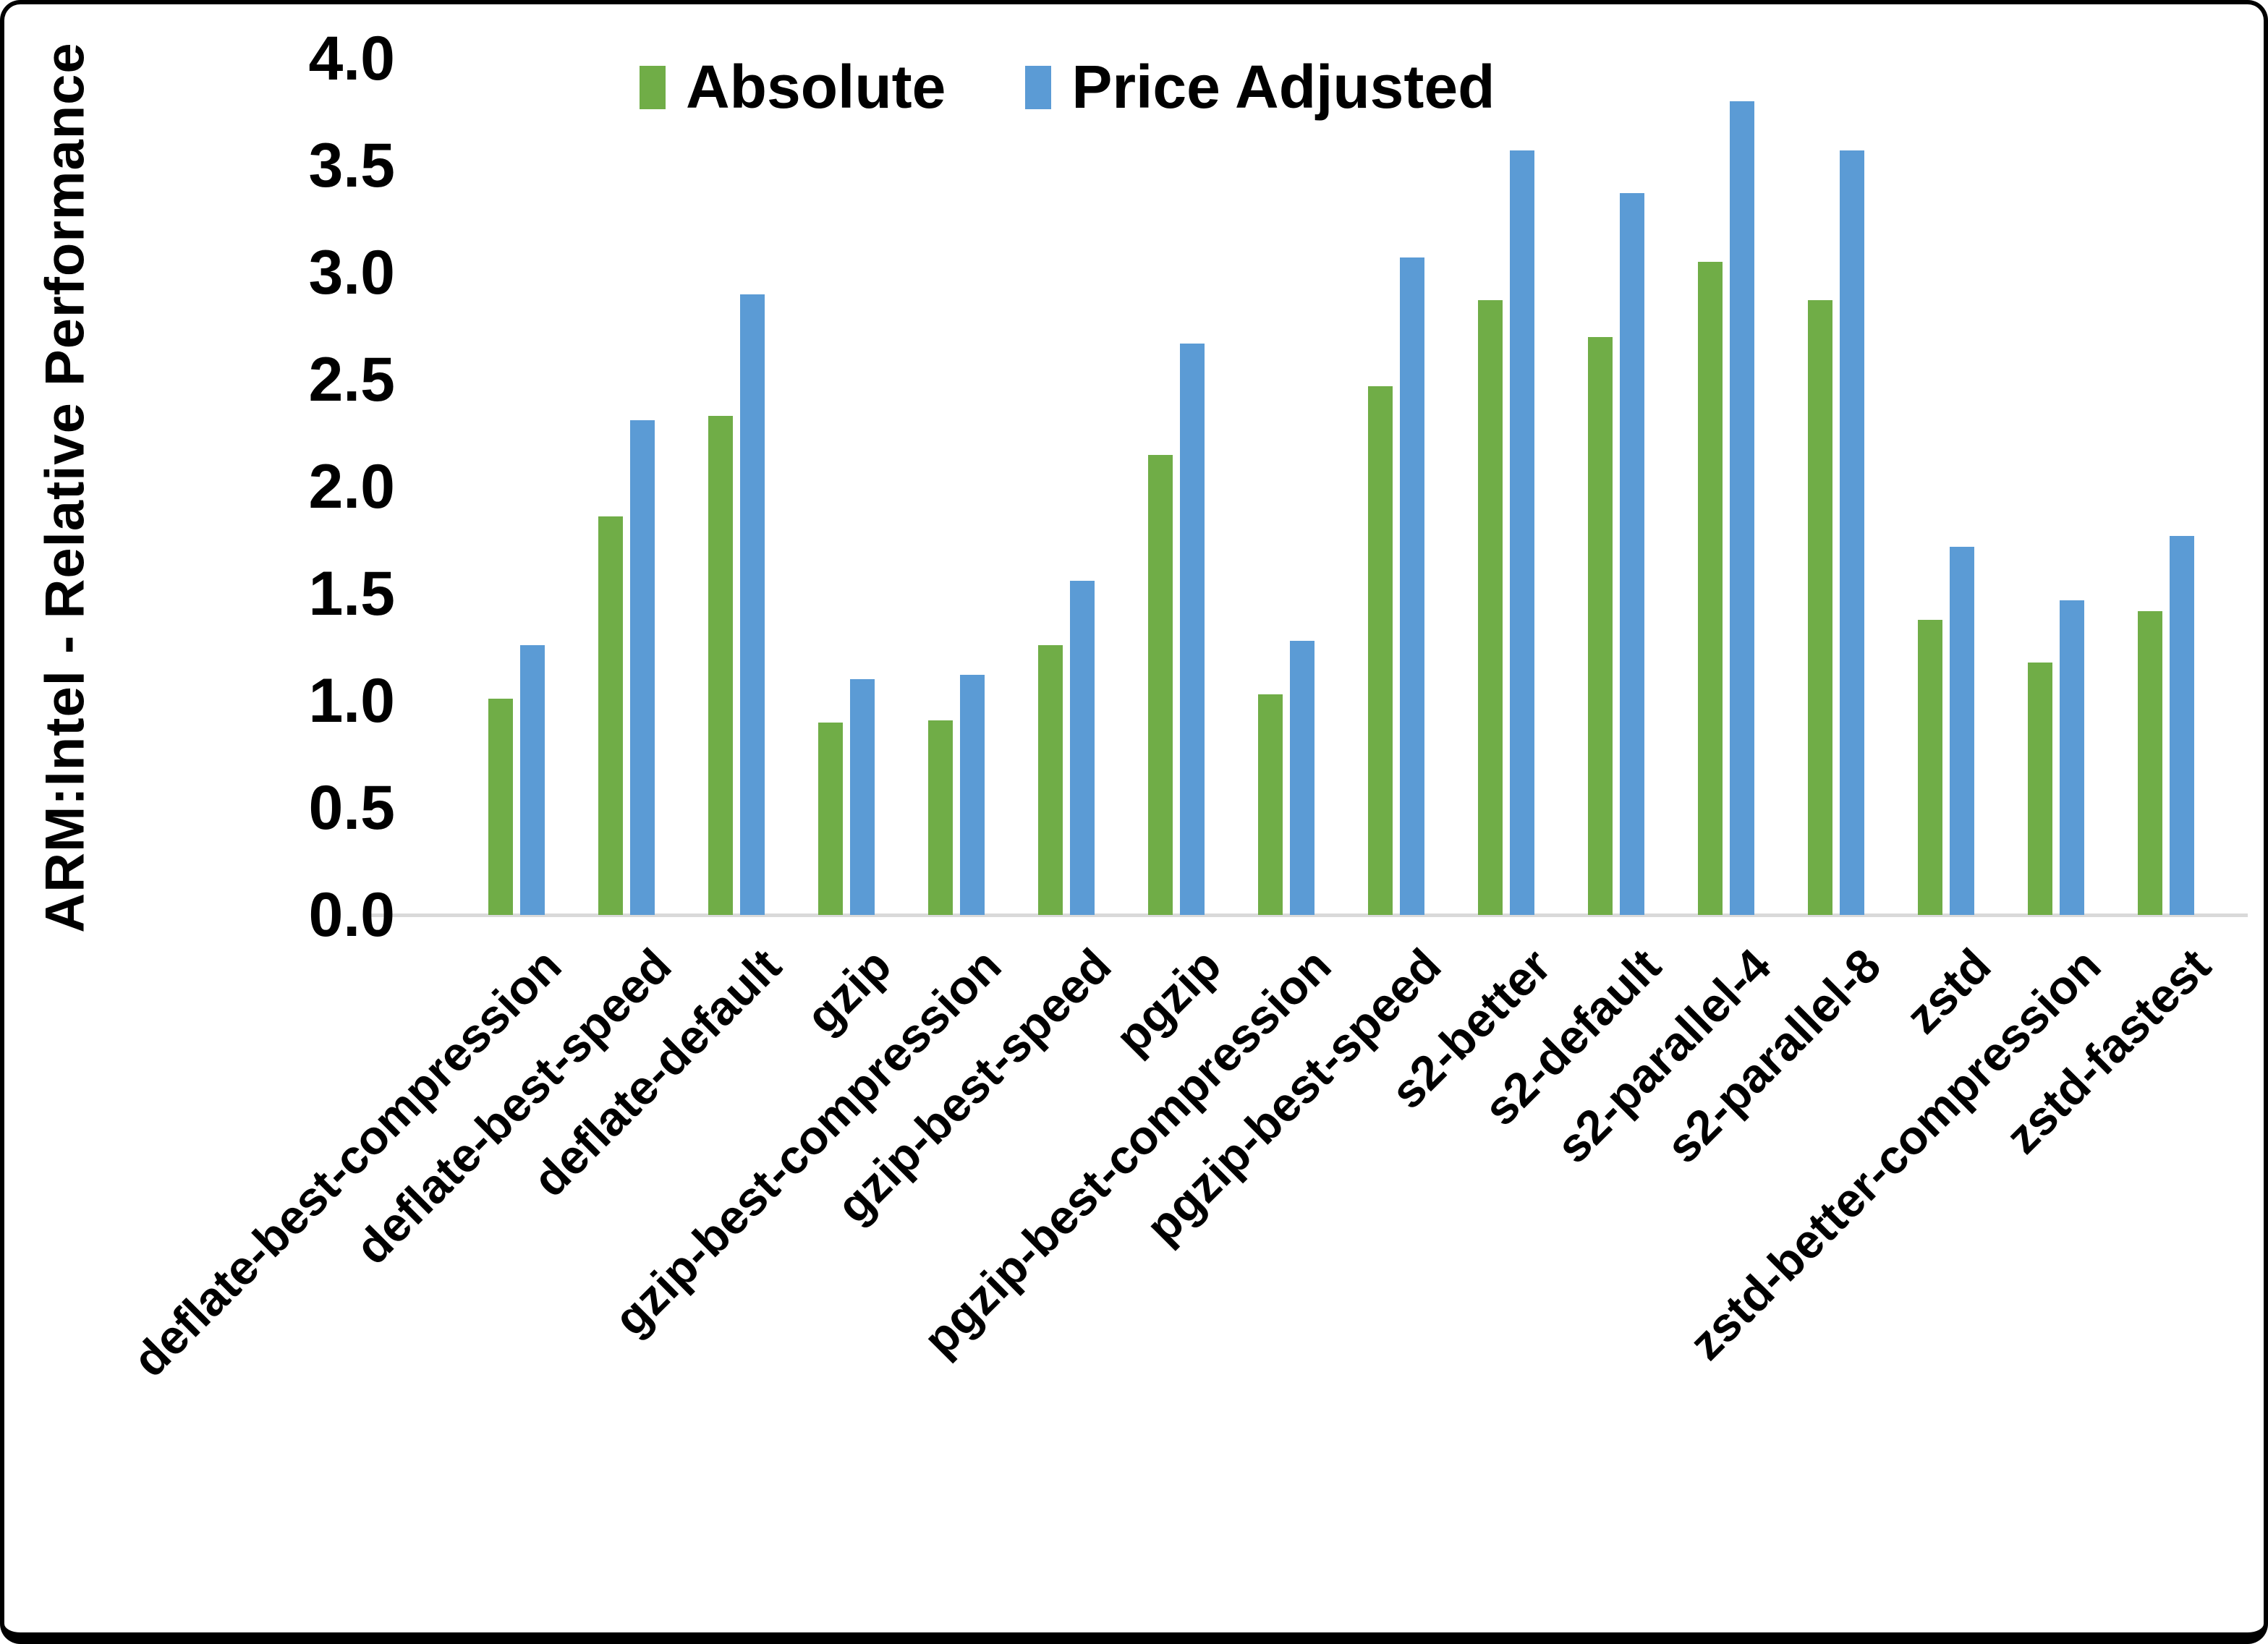  What do you see at coordinates (642, 667) in the screenshot?
I see `bar-price-adjusted-deflate-best-speed` at bounding box center [642, 667].